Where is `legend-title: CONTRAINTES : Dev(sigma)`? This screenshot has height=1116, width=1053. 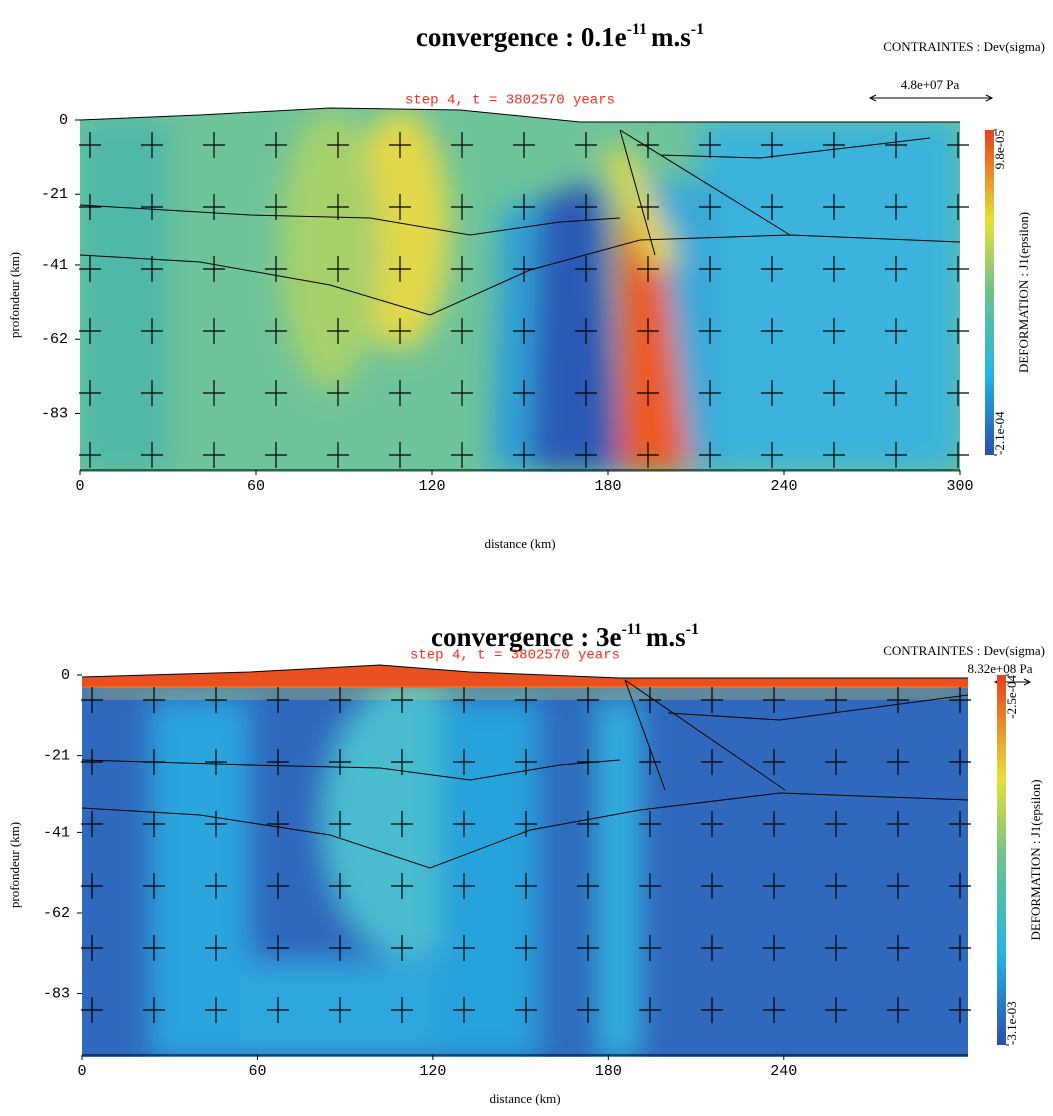 legend-title: CONTRAINTES : Dev(sigma) is located at coordinates (964, 46).